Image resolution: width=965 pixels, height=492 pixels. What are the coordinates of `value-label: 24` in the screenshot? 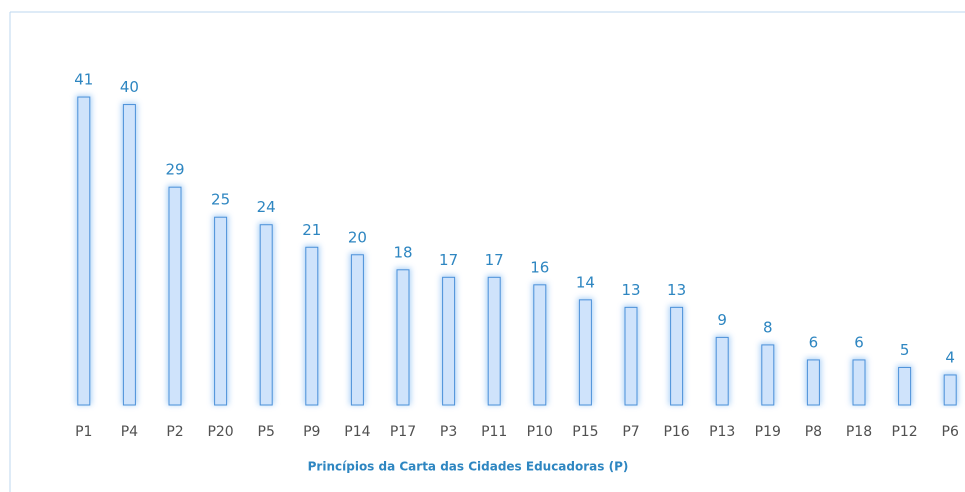 It's located at (266, 207).